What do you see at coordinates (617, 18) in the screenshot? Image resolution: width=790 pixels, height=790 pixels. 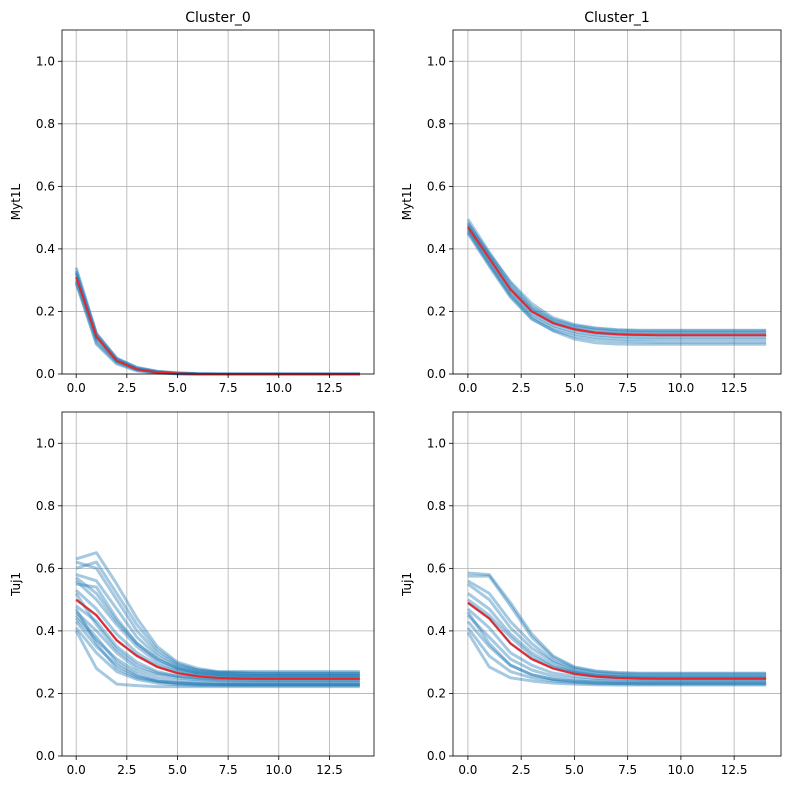 I see `subplot-title: Cluster_1` at bounding box center [617, 18].